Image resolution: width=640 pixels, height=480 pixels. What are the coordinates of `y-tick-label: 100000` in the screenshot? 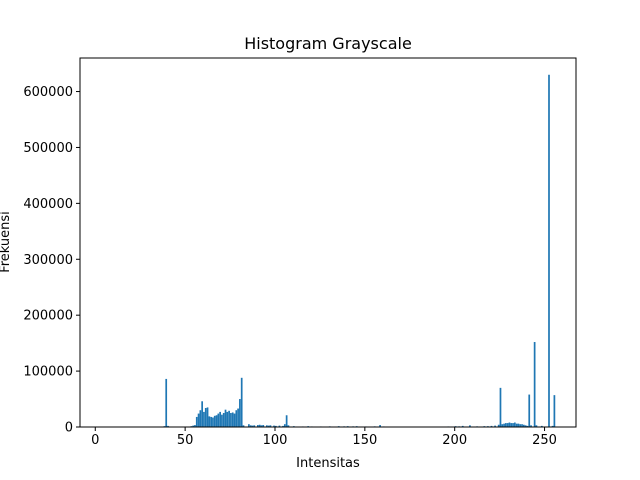 It's located at (48, 372).